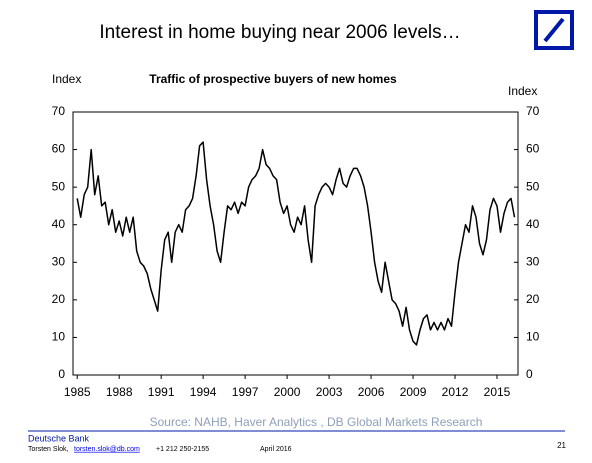 Image resolution: width=592 pixels, height=463 pixels. I want to click on footer-phone: +1 212 250-2155, so click(182, 449).